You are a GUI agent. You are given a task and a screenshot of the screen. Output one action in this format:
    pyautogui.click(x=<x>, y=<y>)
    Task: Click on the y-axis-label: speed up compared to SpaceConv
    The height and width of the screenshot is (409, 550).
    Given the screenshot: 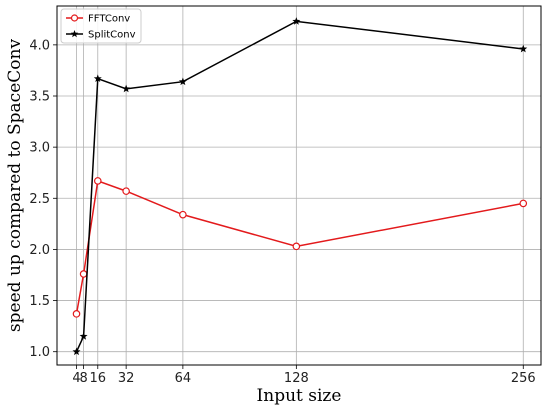 What is the action you would take?
    pyautogui.click(x=15, y=186)
    